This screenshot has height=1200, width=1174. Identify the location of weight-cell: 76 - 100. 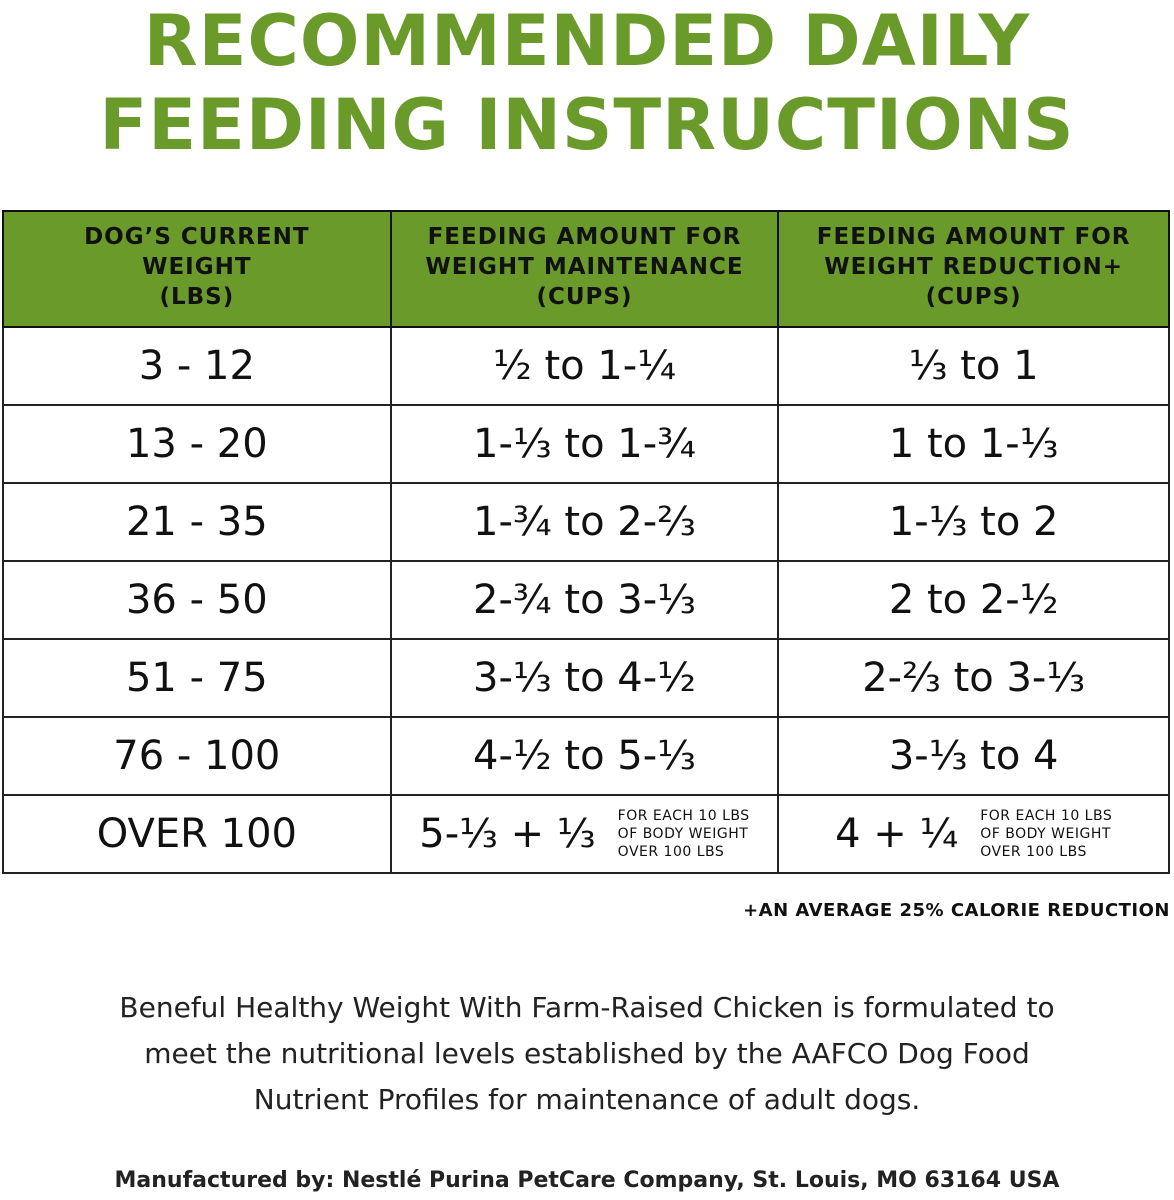
(197, 756).